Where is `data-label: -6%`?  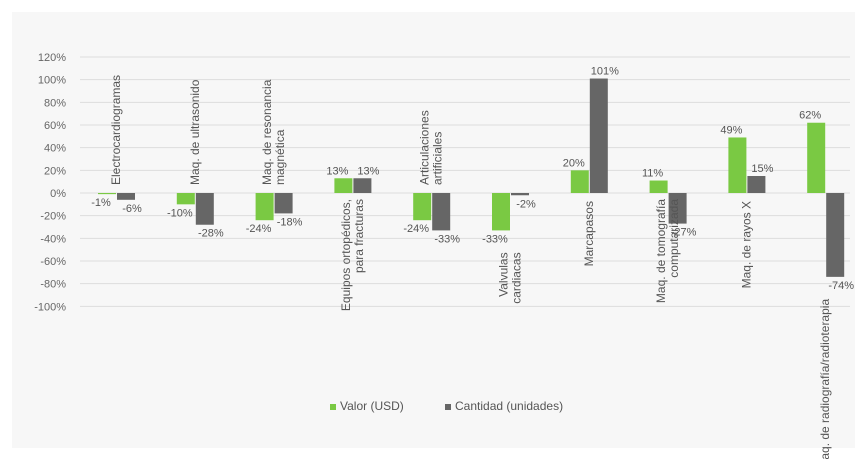 data-label: -6% is located at coordinates (132, 209).